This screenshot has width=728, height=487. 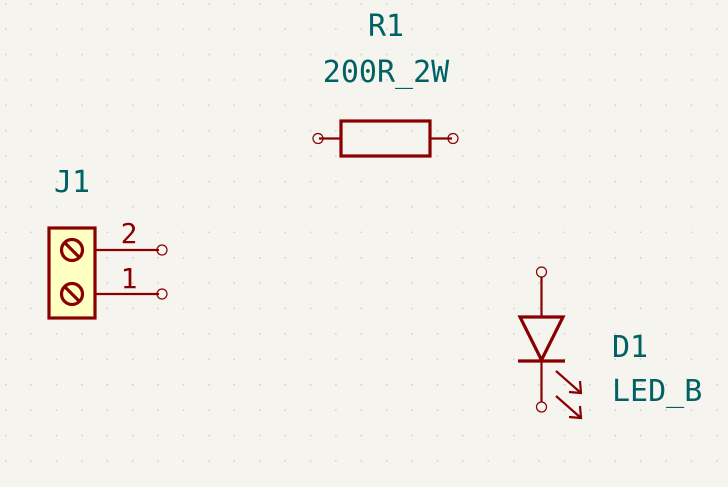 What do you see at coordinates (162, 250) in the screenshot?
I see `connector-pin-2-endpoint` at bounding box center [162, 250].